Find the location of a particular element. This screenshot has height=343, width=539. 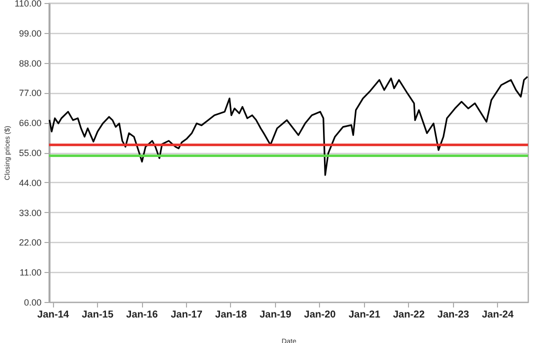

x-tick-label: Jan-17 is located at coordinates (186, 315).